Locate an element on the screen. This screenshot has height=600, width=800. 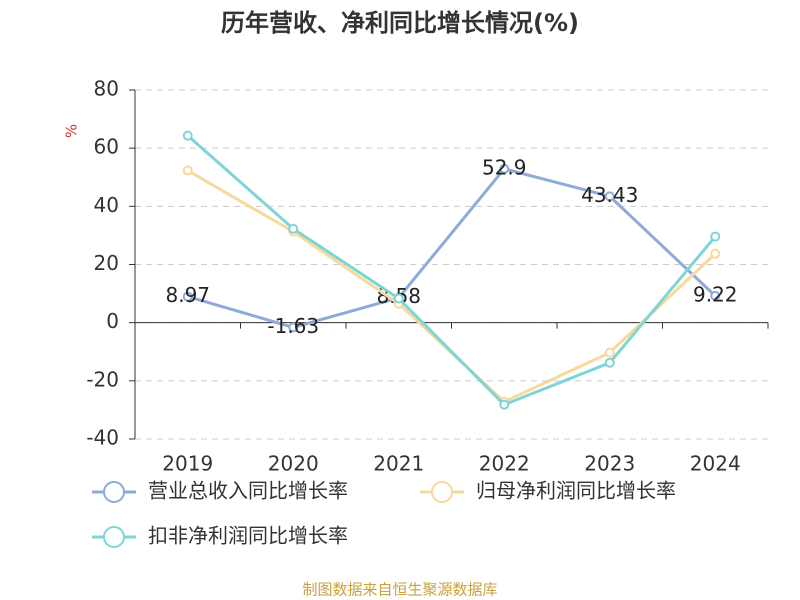
x-tick-label: 2020 is located at coordinates (293, 464).